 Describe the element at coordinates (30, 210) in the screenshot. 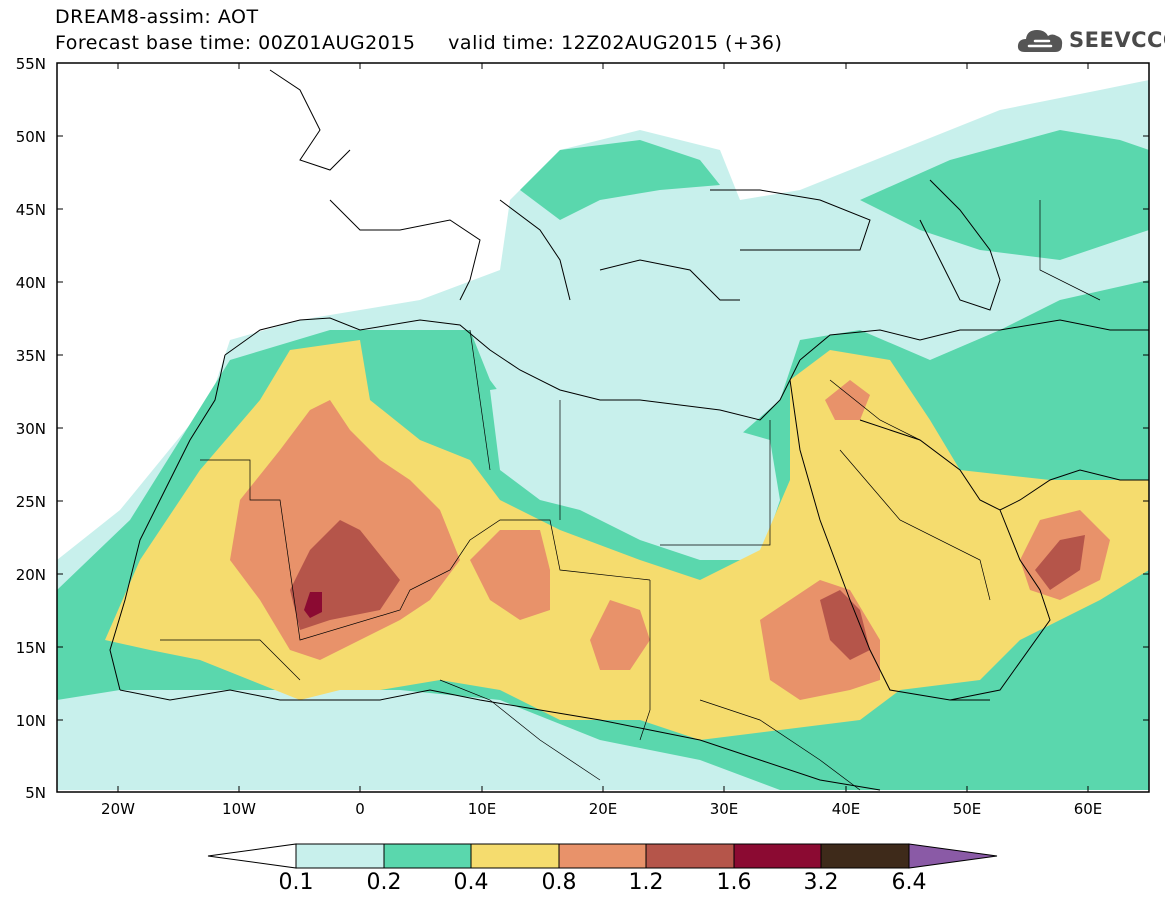

I see `lat-label: 45N` at that location.